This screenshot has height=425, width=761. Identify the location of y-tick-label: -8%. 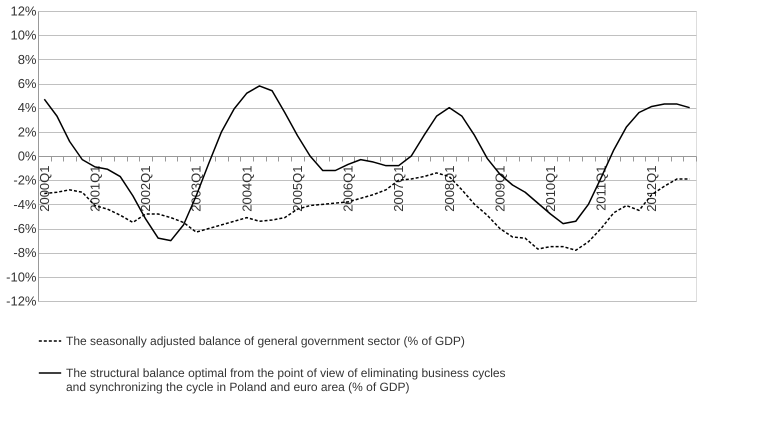
(25, 252).